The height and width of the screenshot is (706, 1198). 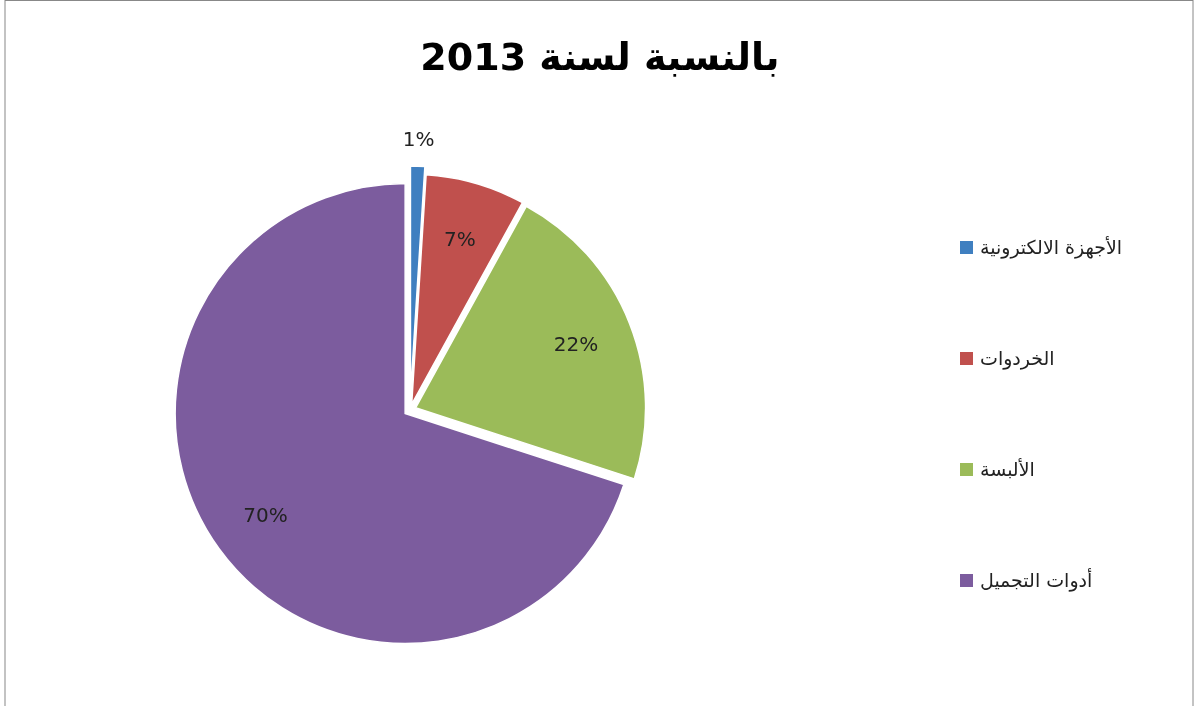 I want to click on data-label: 1%, so click(x=418, y=138).